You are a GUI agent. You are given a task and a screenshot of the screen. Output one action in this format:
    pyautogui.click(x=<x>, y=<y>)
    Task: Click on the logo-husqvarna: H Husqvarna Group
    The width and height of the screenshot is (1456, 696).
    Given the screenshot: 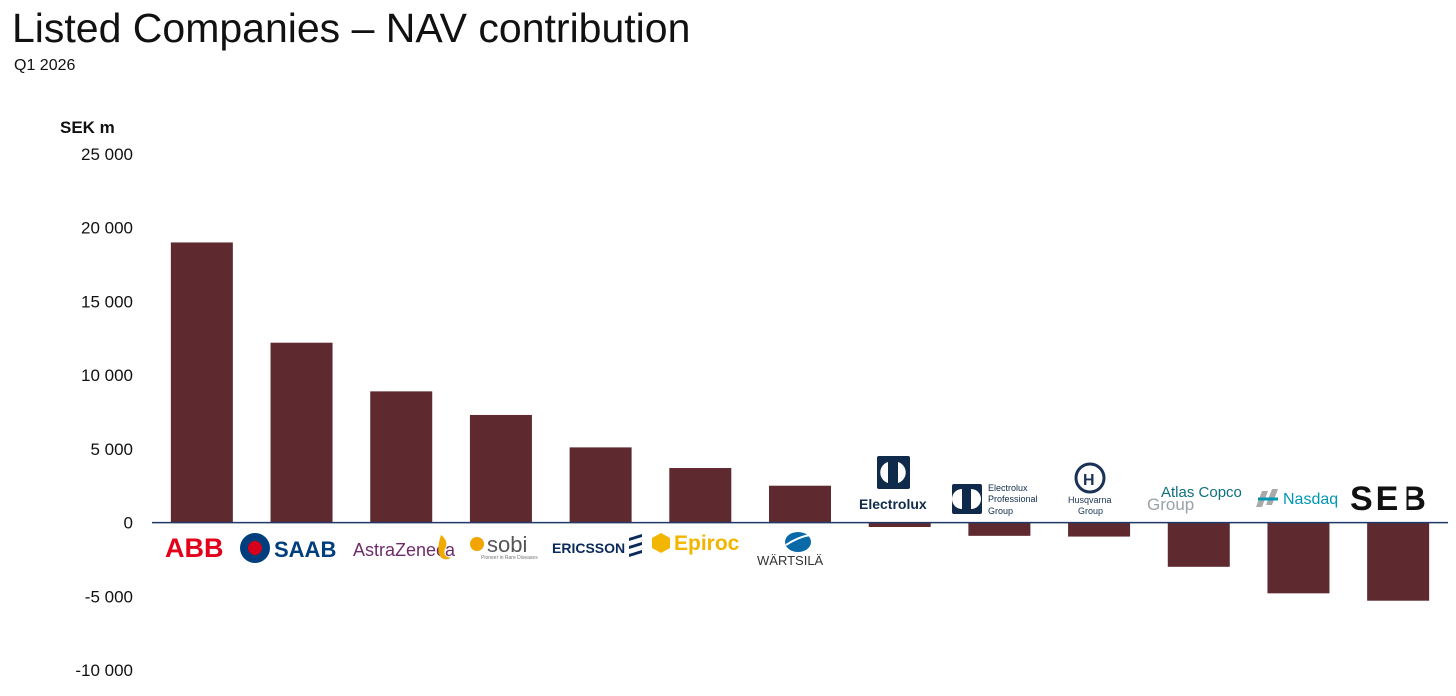 What is the action you would take?
    pyautogui.click(x=1090, y=489)
    